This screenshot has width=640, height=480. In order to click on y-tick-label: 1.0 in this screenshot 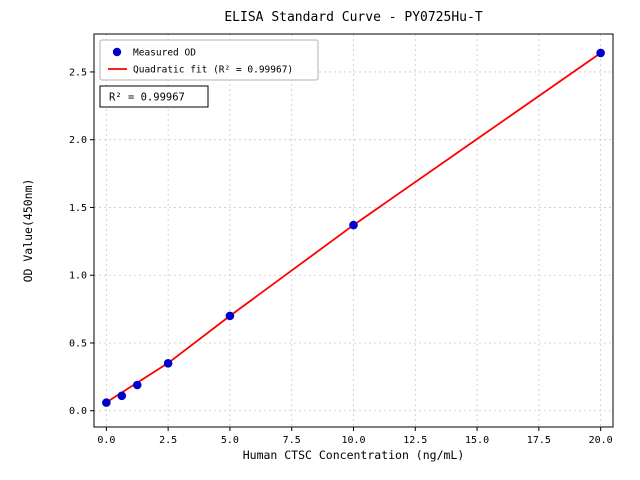, I will do `click(78, 276)`.